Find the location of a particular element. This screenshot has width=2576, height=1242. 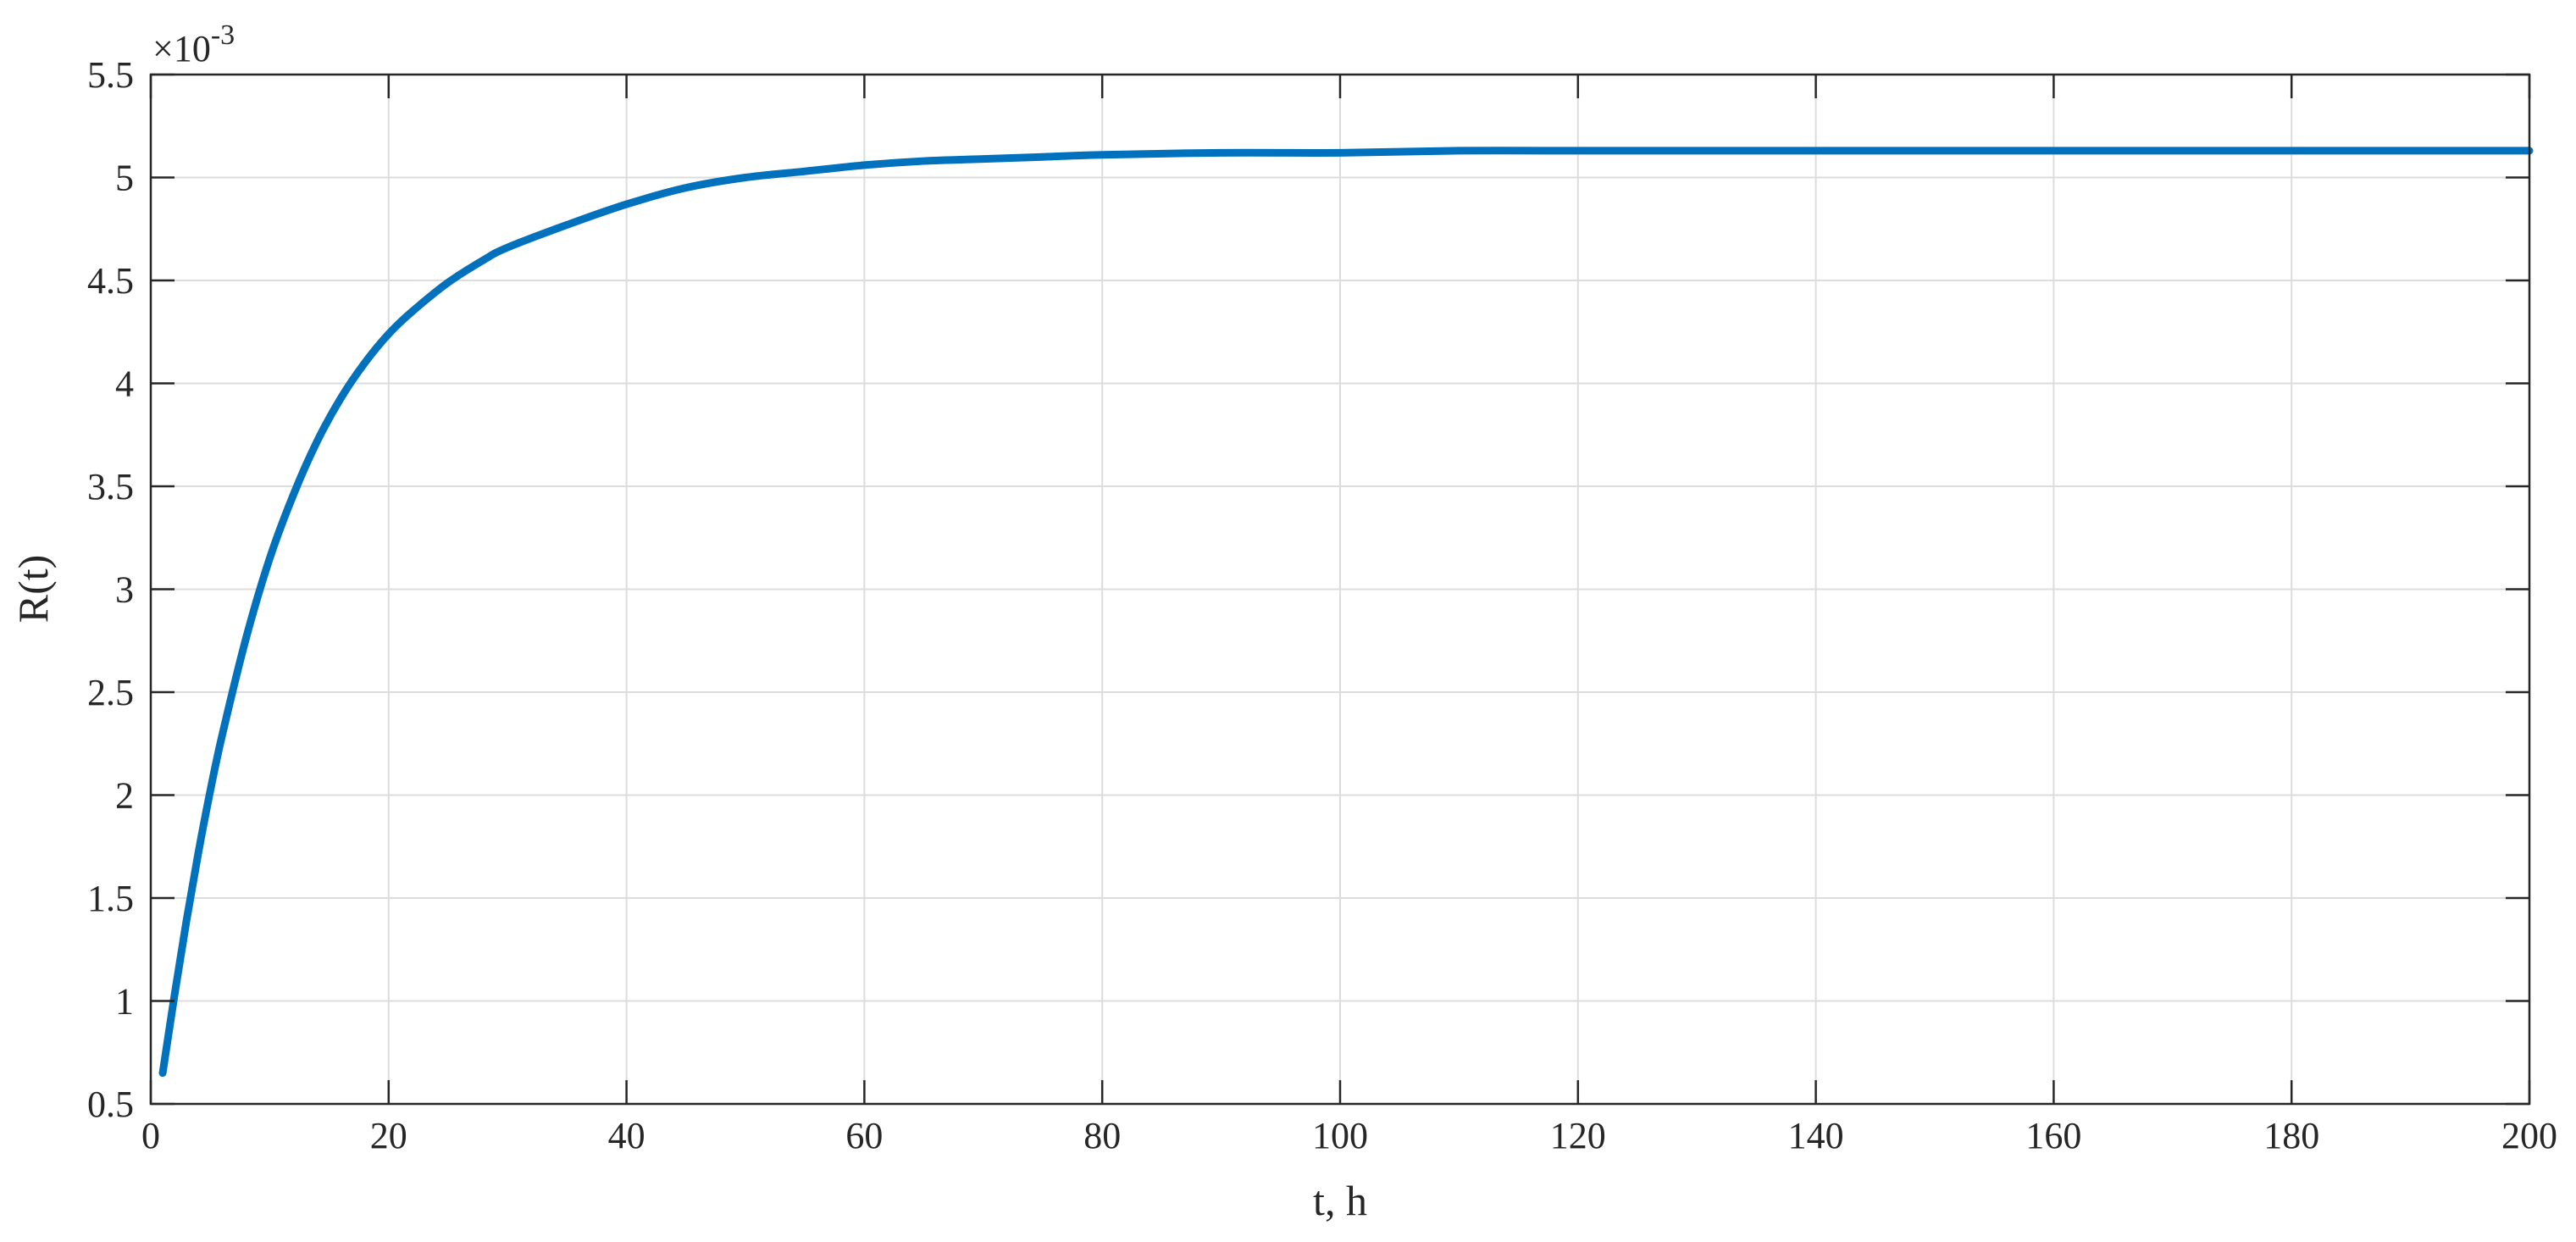

y-tick-label: 5 is located at coordinates (124, 178).